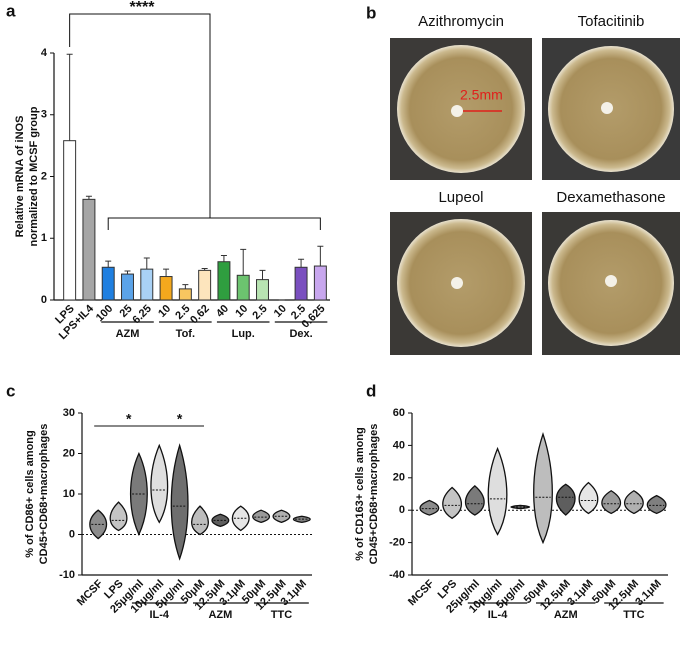  I want to click on x-tick-label: 6.25, so click(142, 315).